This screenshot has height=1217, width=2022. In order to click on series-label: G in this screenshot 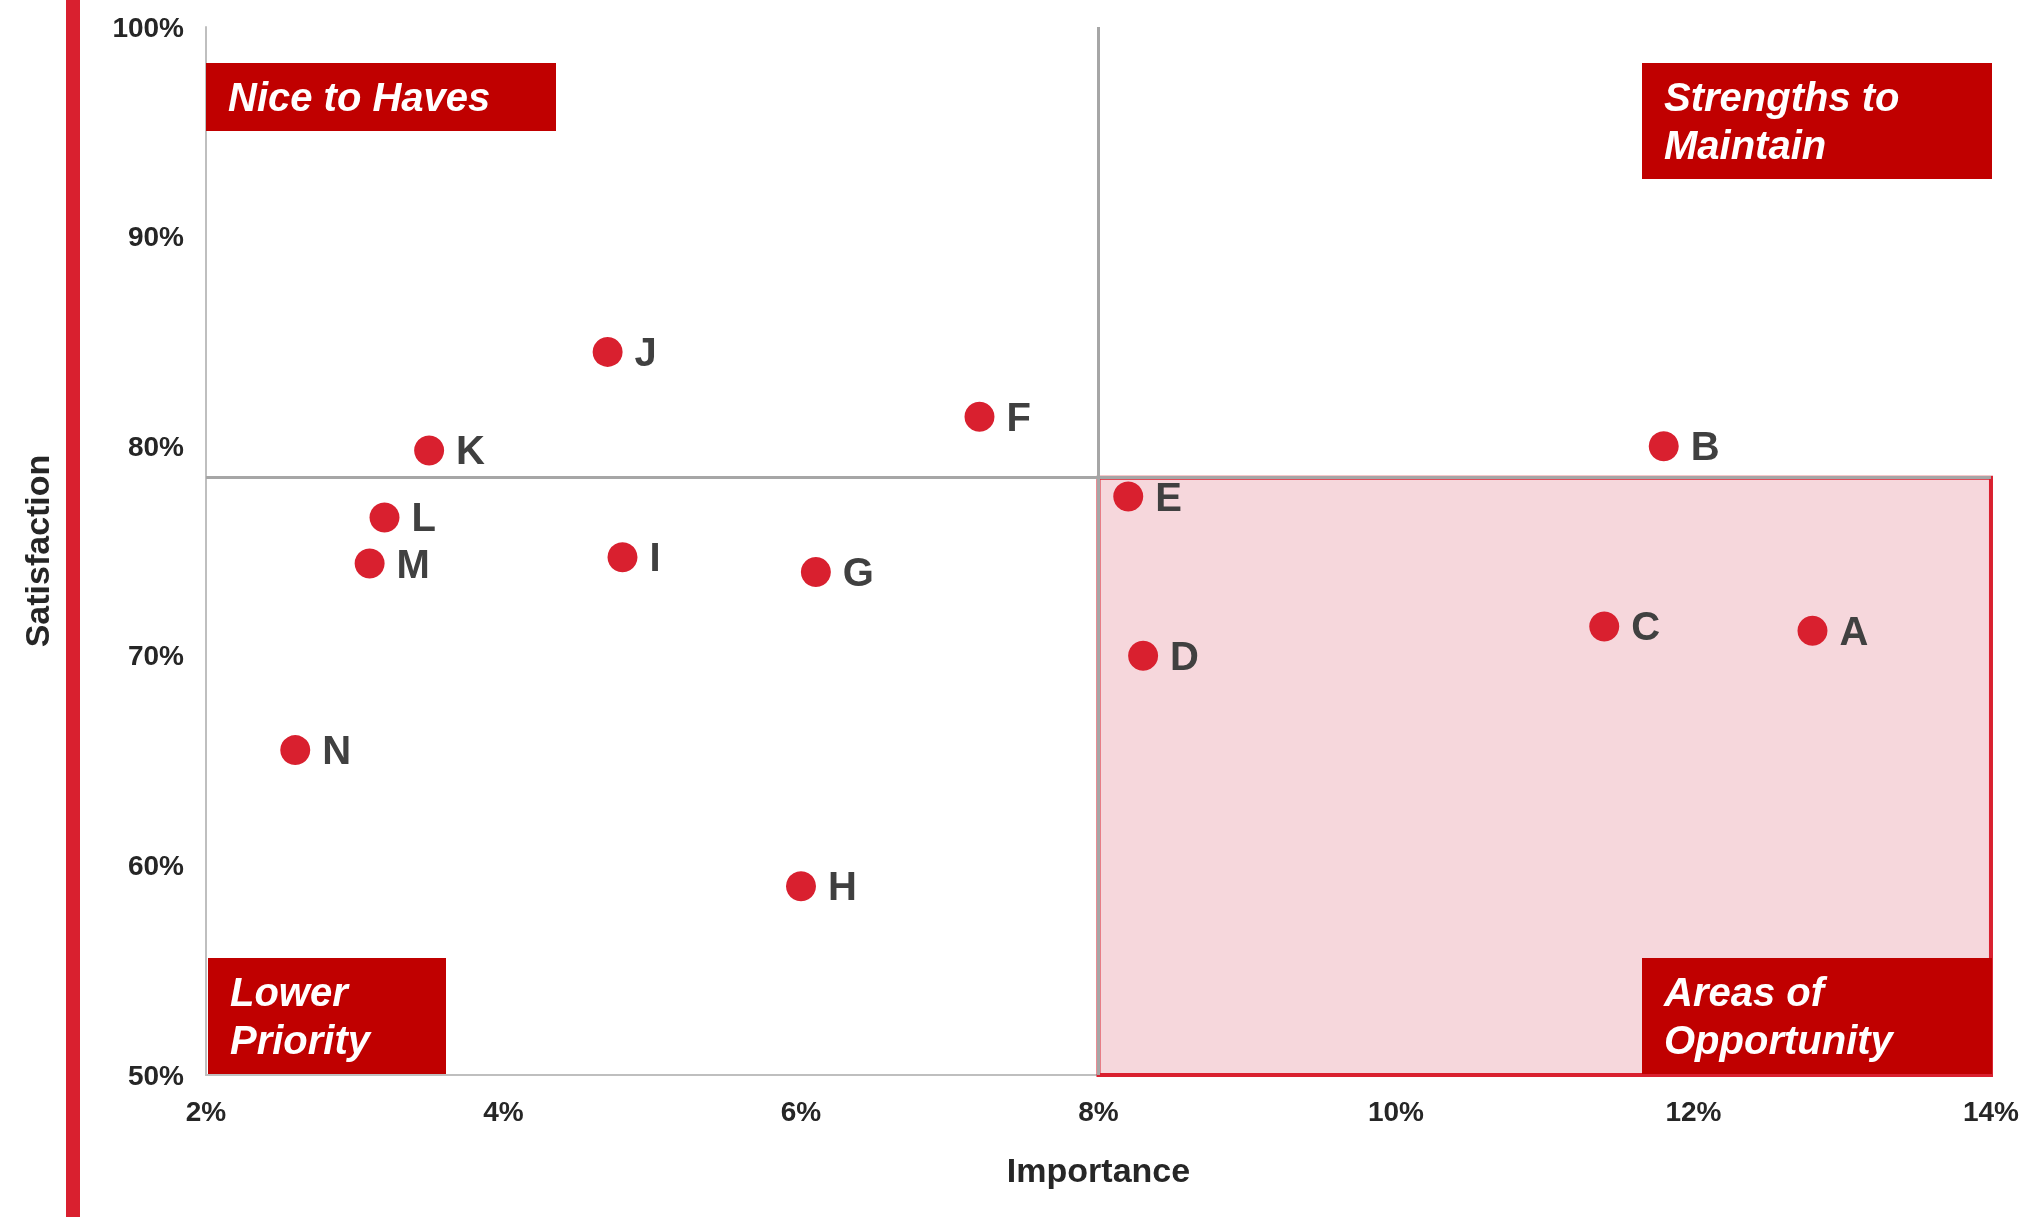, I will do `click(858, 571)`.